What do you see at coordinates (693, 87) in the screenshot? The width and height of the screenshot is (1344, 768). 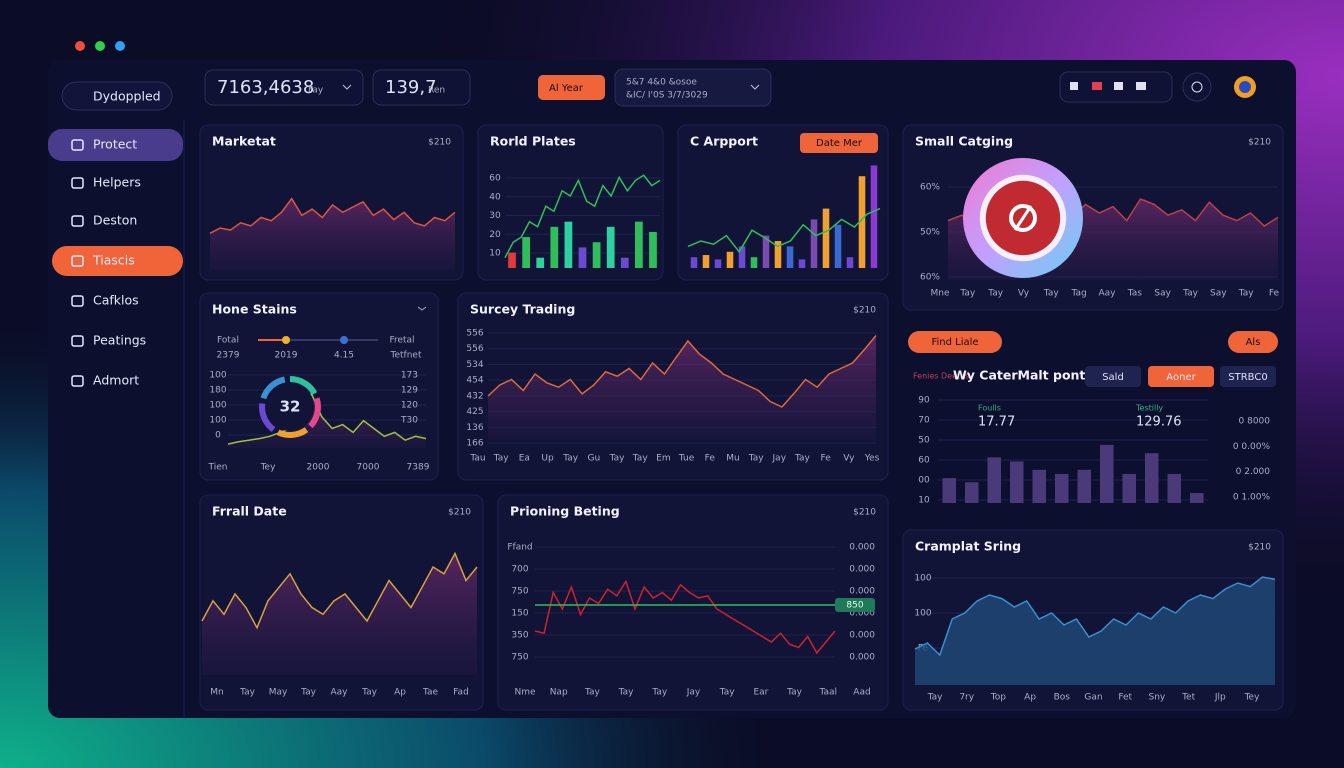 I see `range-box` at bounding box center [693, 87].